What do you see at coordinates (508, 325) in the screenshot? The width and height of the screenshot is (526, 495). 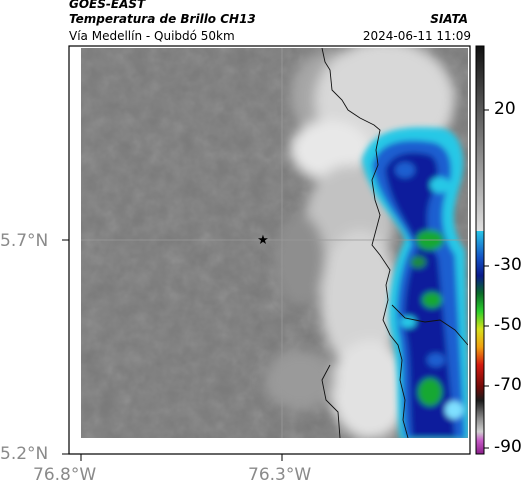 I see `colorbar-tick-label: -50` at bounding box center [508, 325].